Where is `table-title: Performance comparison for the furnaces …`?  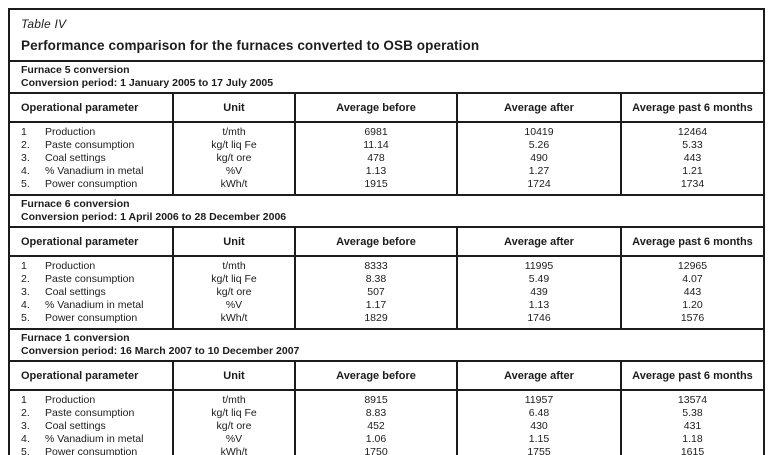
table-title: Performance comparison for the furnaces … is located at coordinates (250, 45).